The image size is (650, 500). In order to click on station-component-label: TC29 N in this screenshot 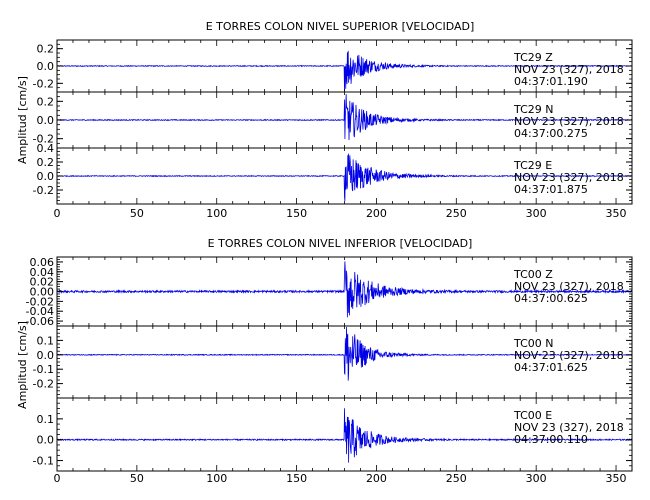, I will do `click(533, 109)`.